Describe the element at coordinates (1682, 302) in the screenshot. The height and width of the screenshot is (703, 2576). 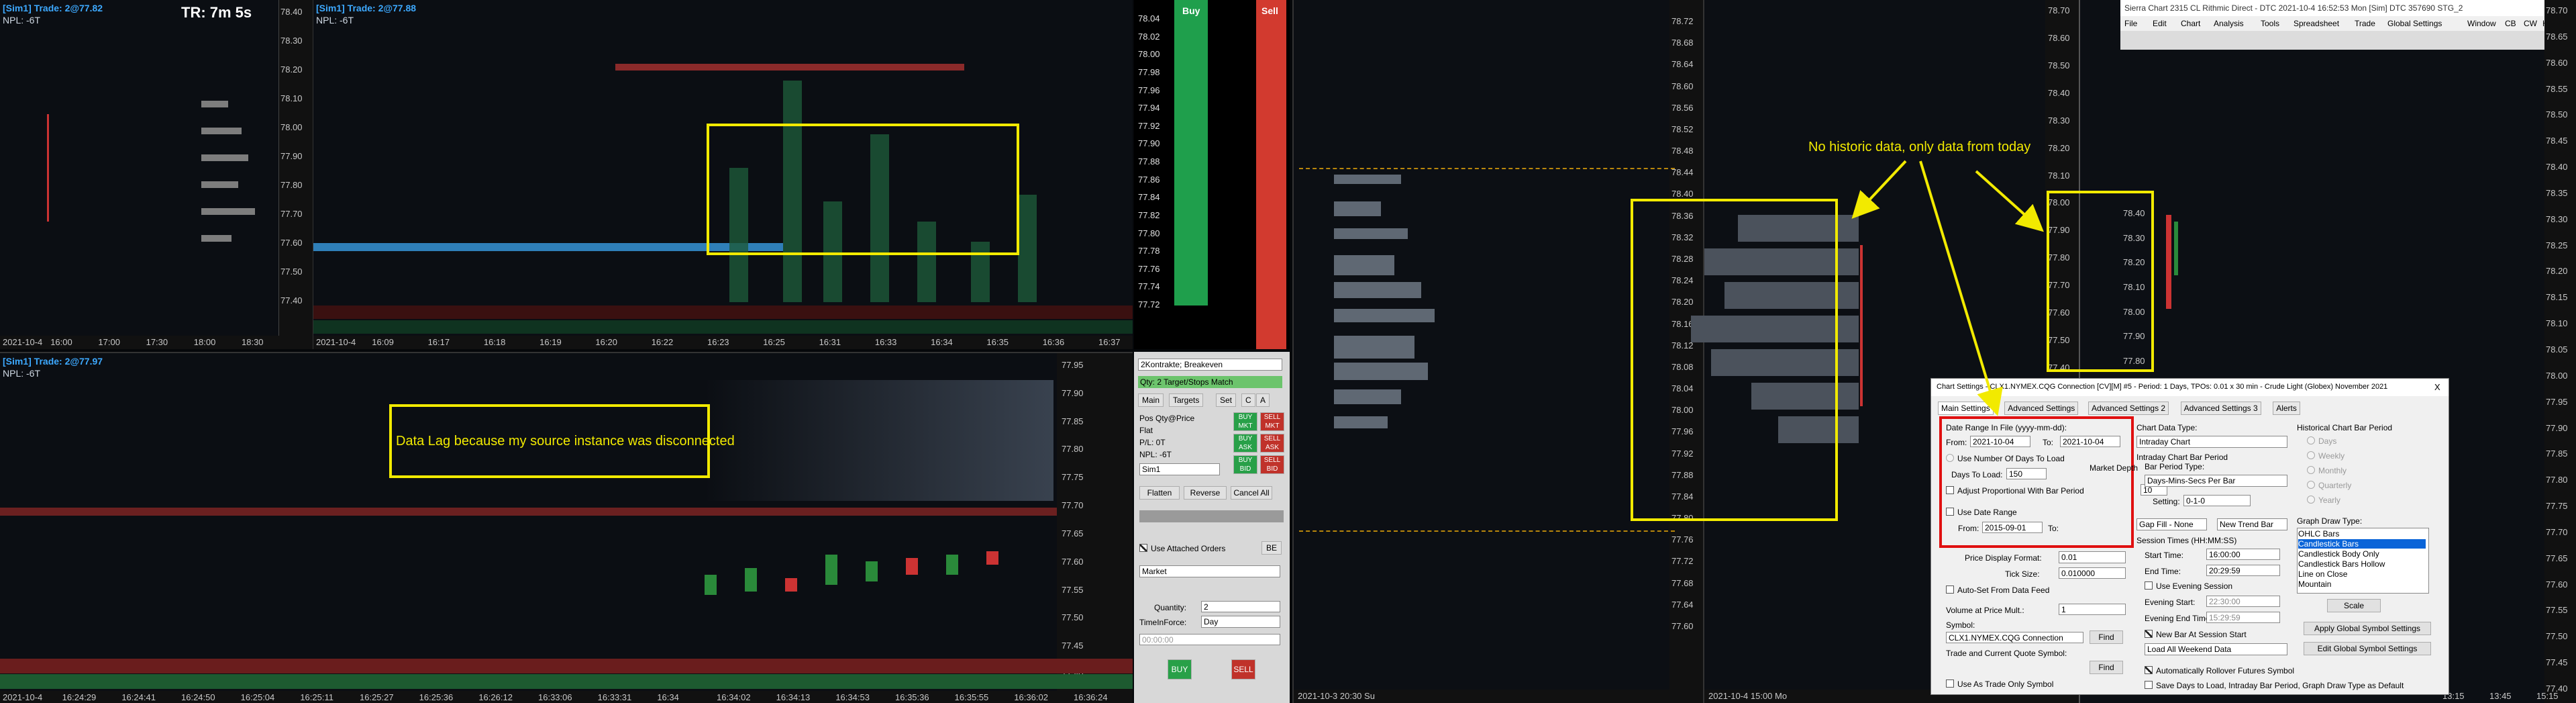
I see `price-label: 78.20` at that location.